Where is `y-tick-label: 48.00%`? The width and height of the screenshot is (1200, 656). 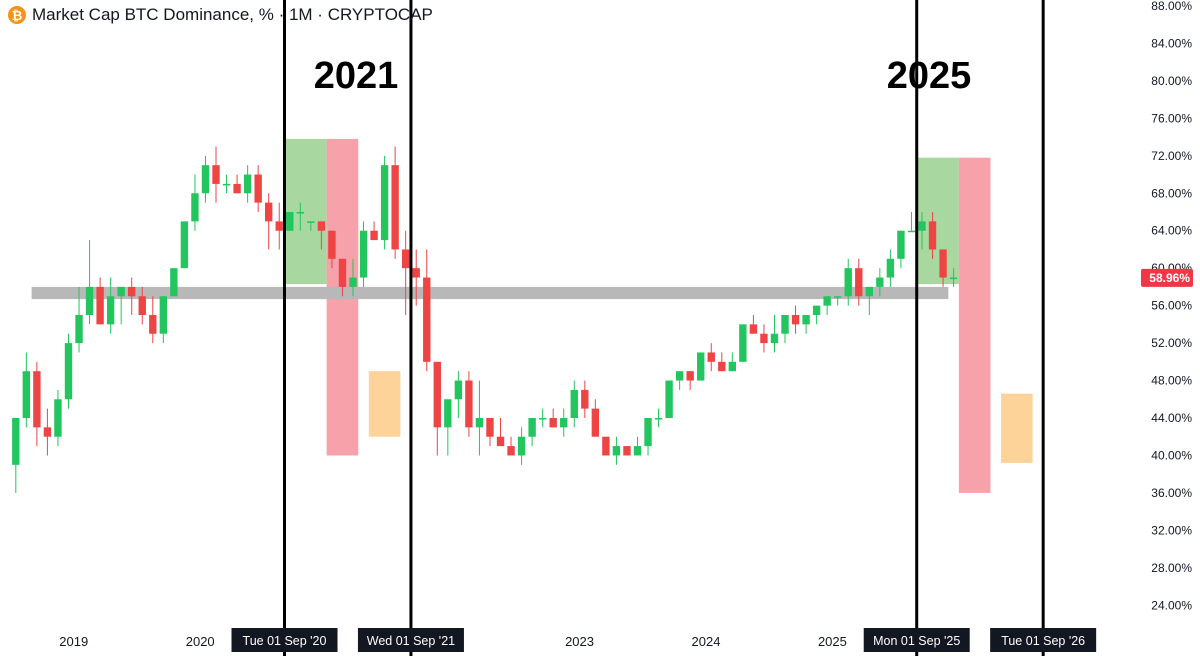 y-tick-label: 48.00% is located at coordinates (1171, 381).